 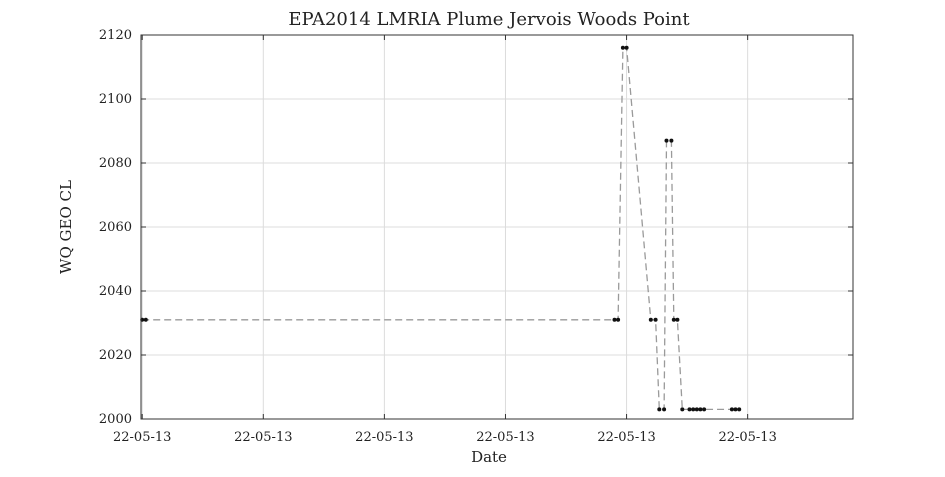 What do you see at coordinates (115, 291) in the screenshot?
I see `y-tick-label: 2040` at bounding box center [115, 291].